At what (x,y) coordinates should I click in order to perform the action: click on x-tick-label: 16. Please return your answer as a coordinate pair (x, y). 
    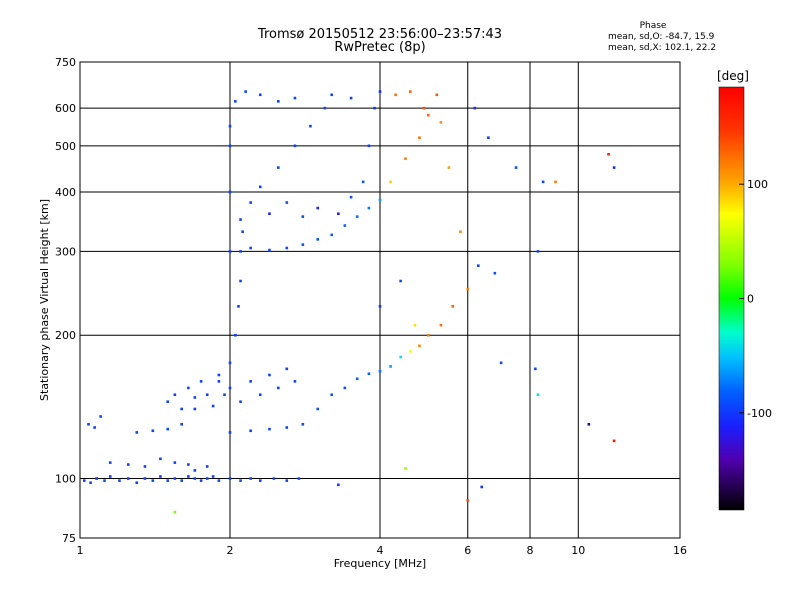
    Looking at the image, I should click on (680, 550).